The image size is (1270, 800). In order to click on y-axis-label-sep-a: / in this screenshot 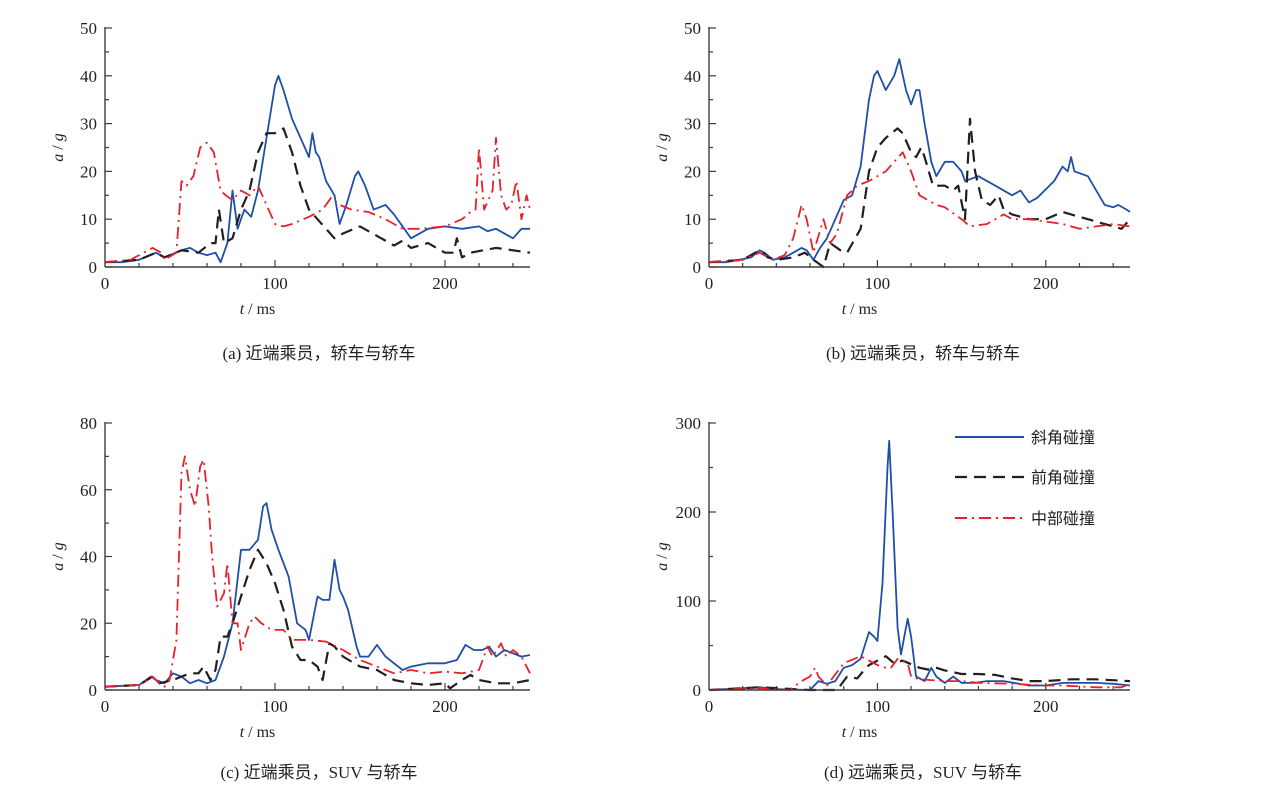, I will do `click(58, 147)`.